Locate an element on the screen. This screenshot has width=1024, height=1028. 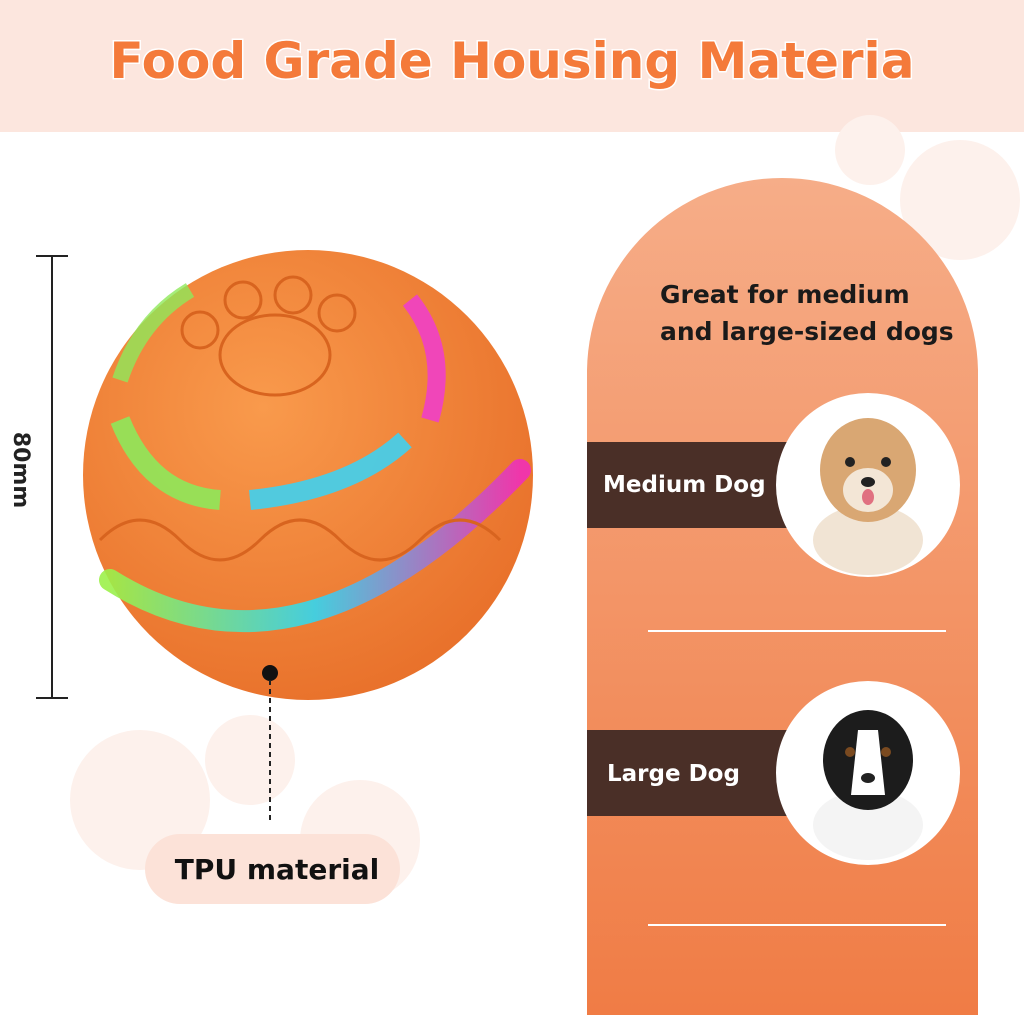
panel-line: and large-sized dogs is located at coordinates (807, 331).